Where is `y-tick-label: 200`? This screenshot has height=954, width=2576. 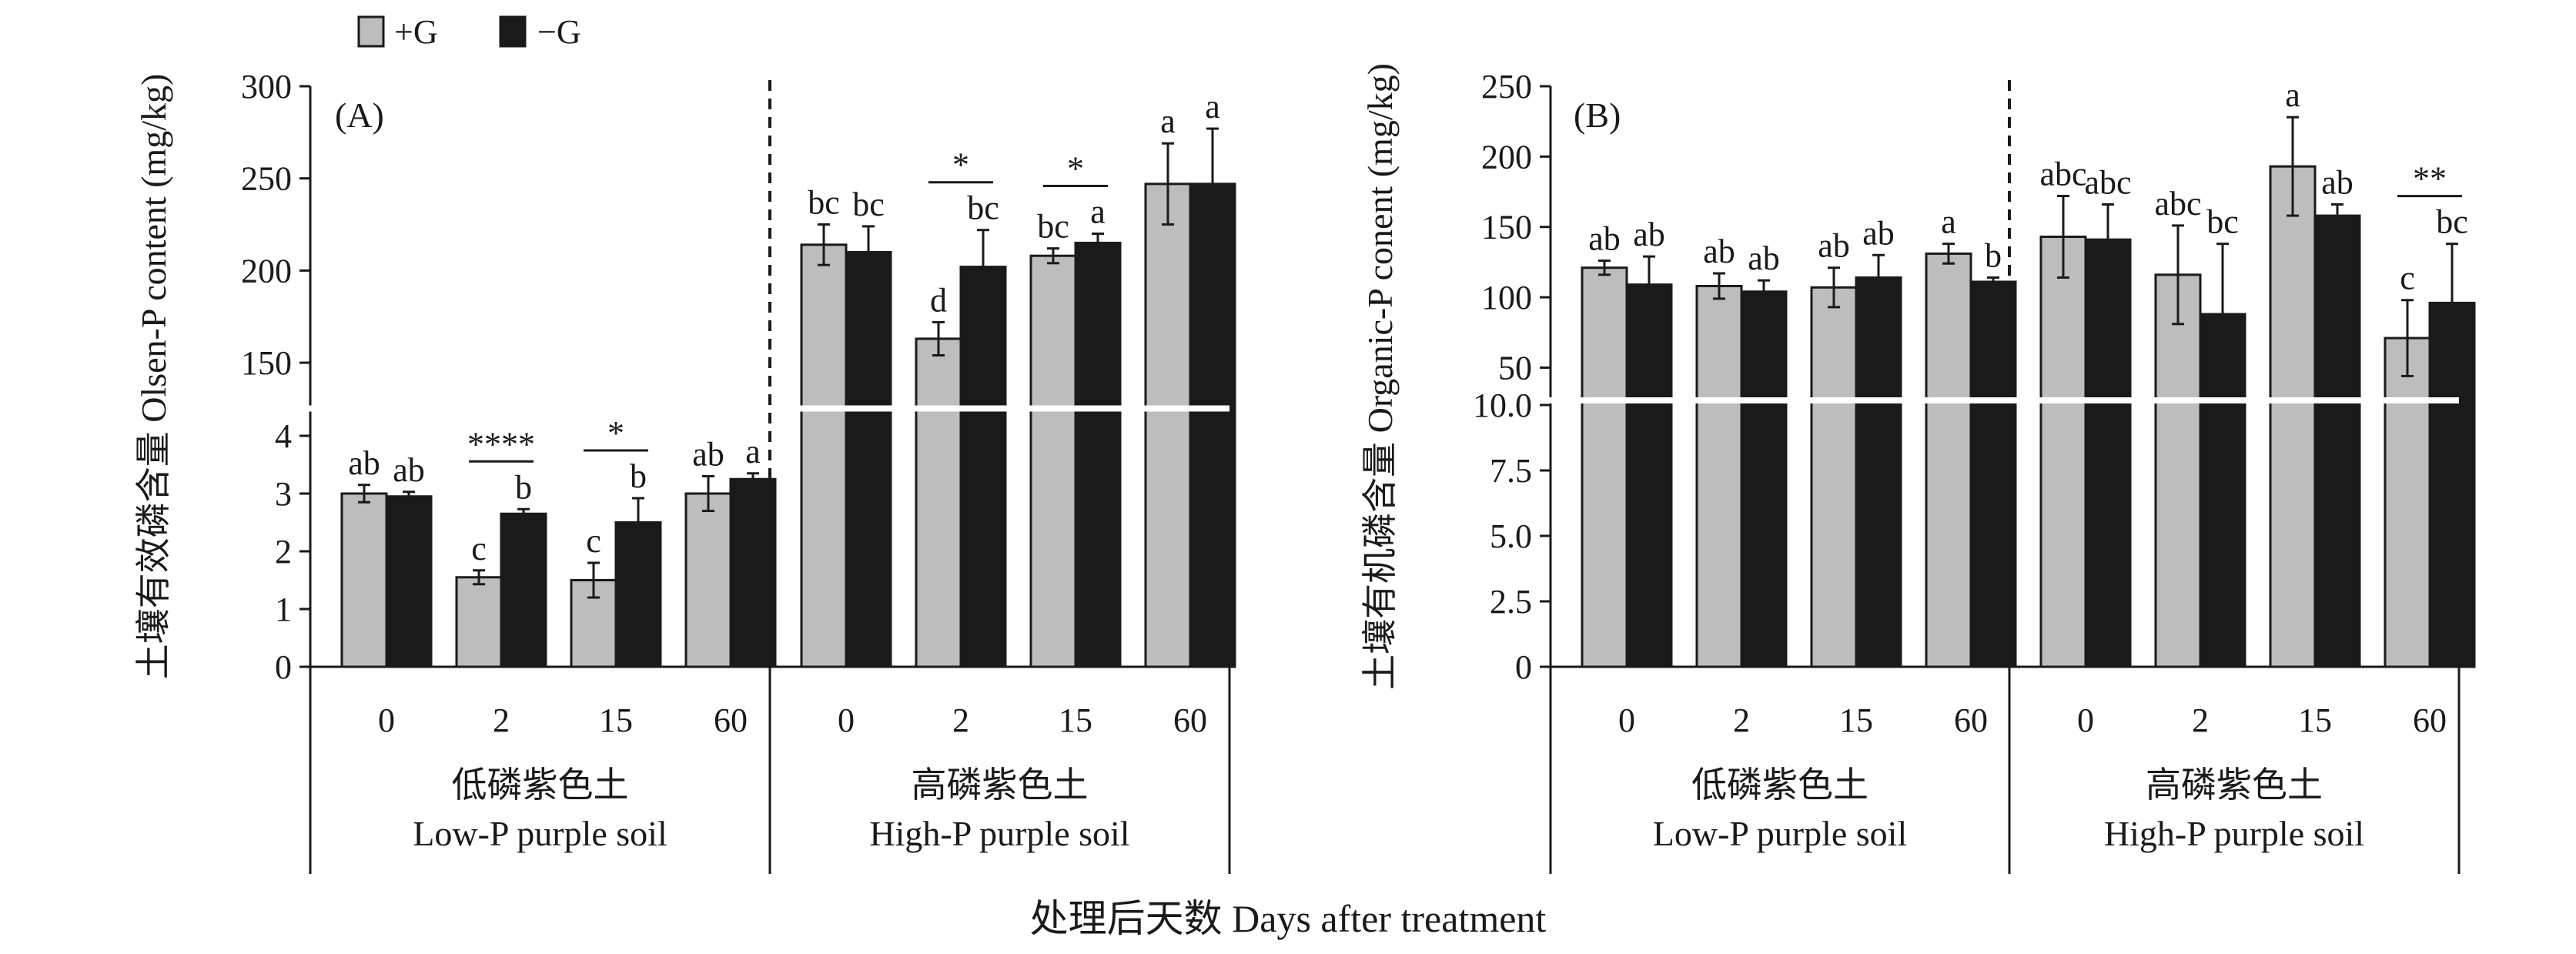
y-tick-label: 200 is located at coordinates (267, 271).